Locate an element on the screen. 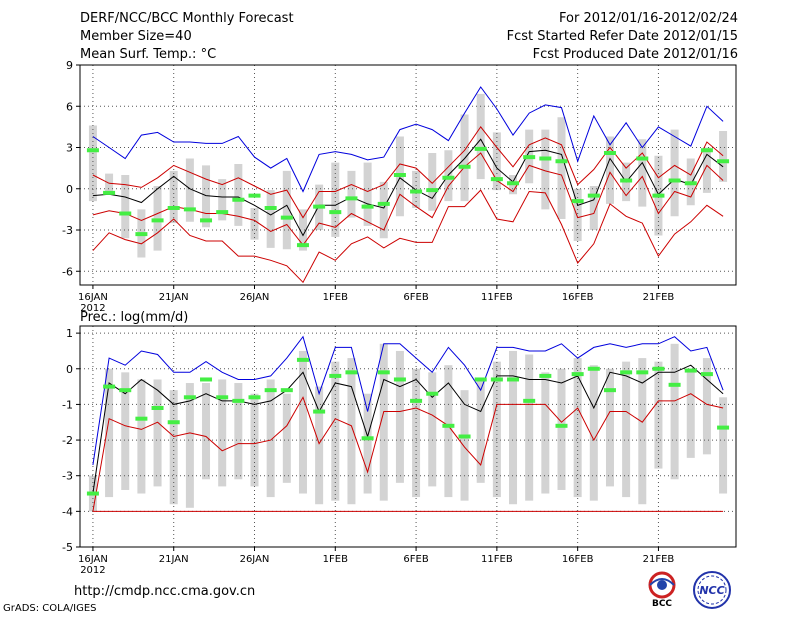  y-tick-label: 3 is located at coordinates (69, 148).